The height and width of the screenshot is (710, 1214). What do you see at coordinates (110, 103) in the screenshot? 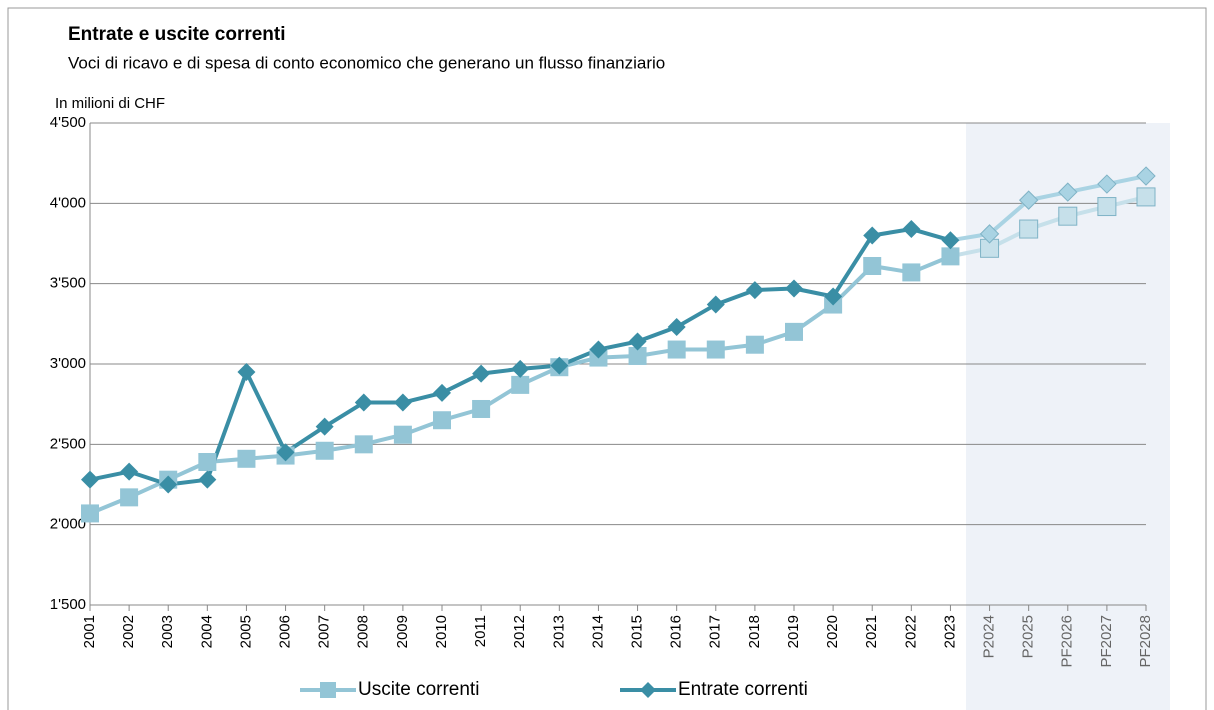
I see `y-axis-label: In milioni di CHF` at bounding box center [110, 103].